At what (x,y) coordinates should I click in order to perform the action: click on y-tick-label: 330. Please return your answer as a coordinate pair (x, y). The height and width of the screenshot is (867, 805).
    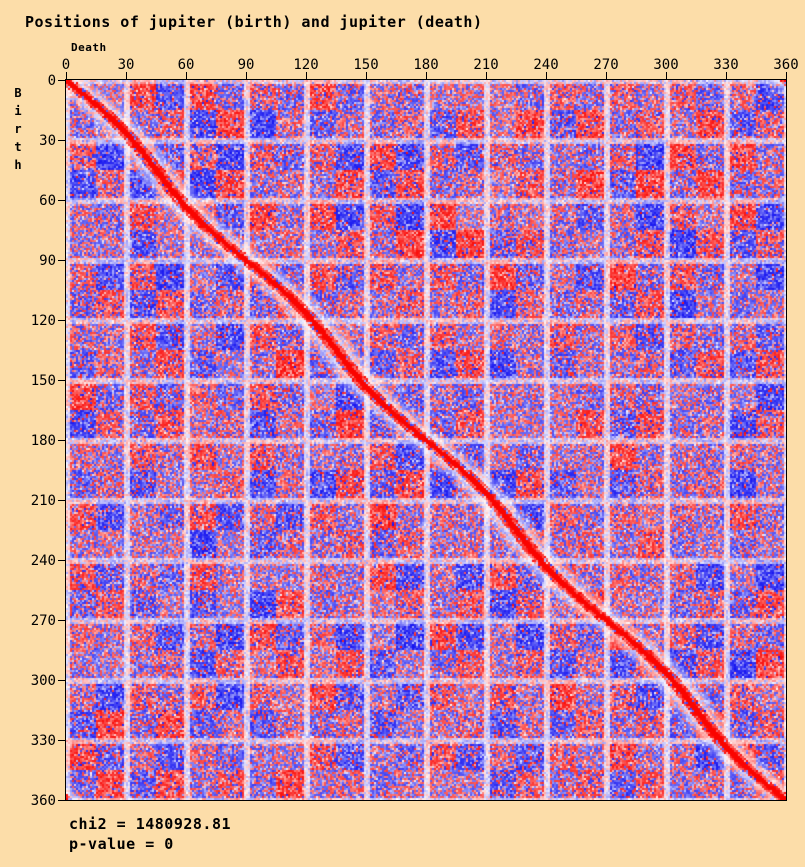
    Looking at the image, I should click on (43, 741).